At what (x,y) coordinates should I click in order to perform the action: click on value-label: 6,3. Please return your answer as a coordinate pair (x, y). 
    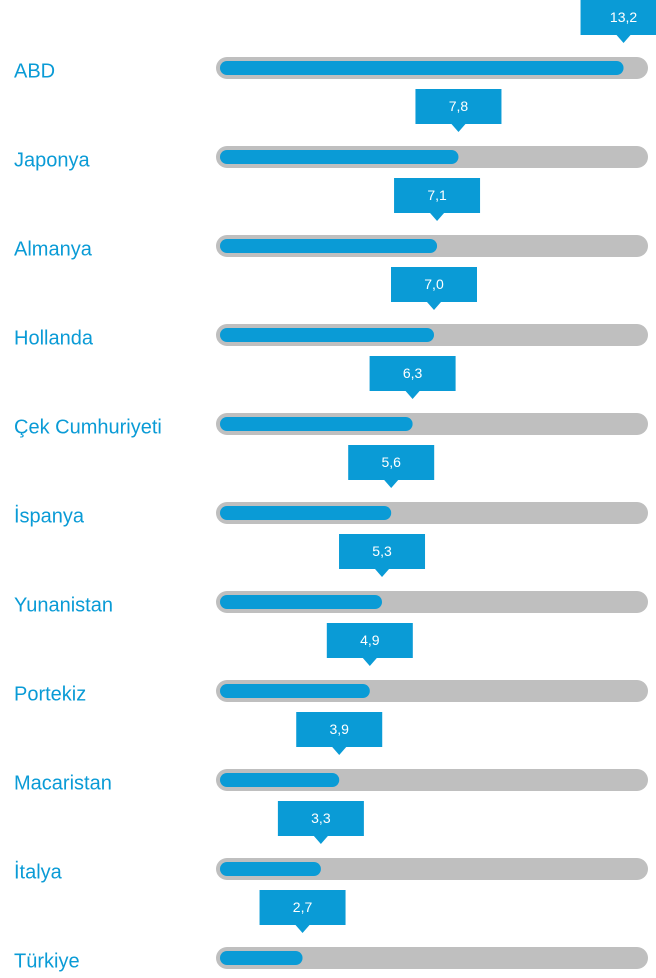
    Looking at the image, I should click on (413, 373).